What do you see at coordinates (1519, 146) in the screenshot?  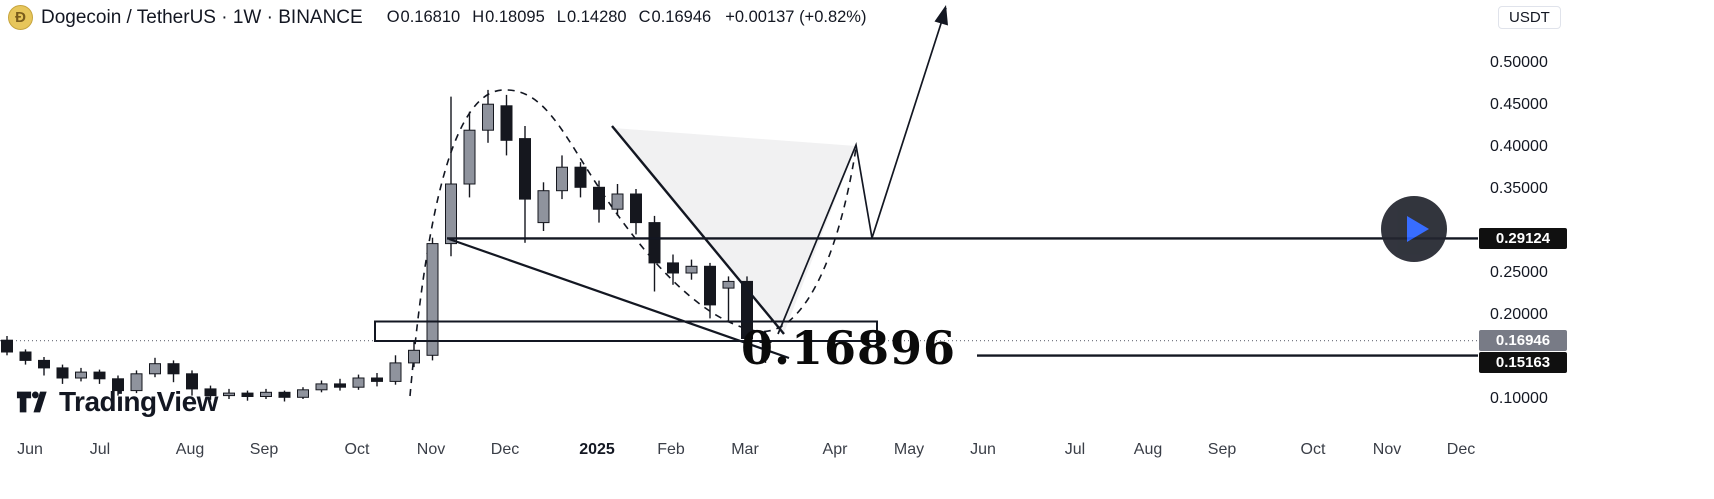 I see `price-tick-label: 0.40000` at bounding box center [1519, 146].